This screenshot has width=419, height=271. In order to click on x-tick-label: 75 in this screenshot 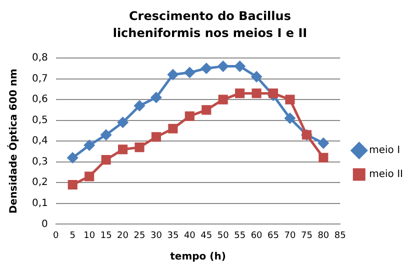, I will do `click(306, 235)`.